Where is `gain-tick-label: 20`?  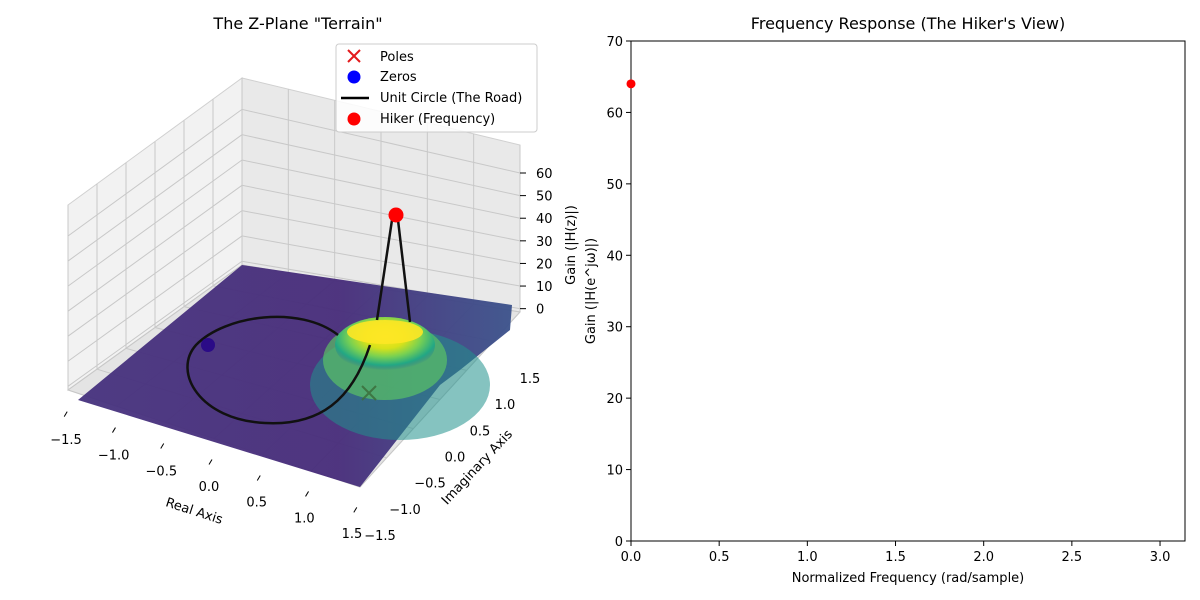 gain-tick-label: 20 is located at coordinates (544, 264).